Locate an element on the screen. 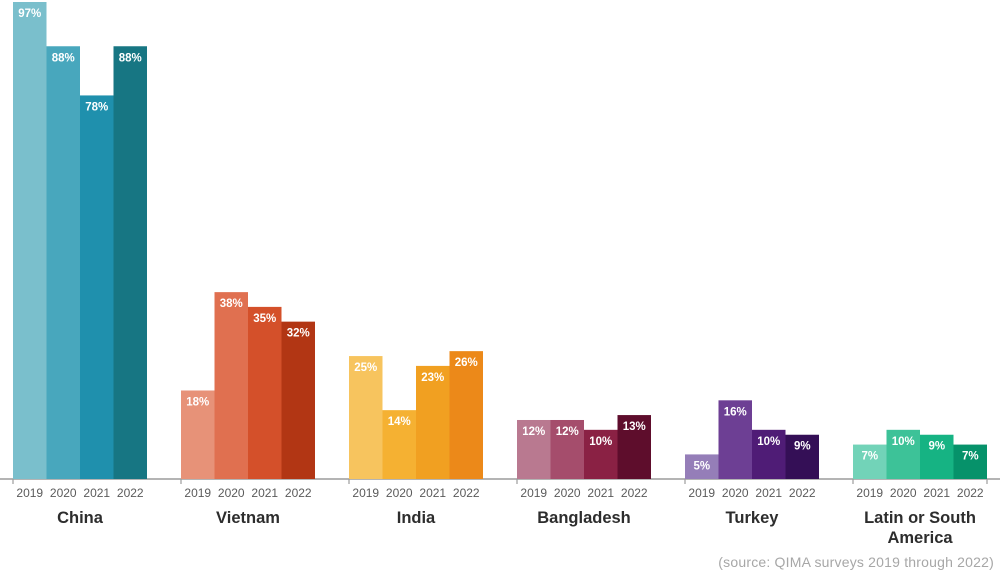 The height and width of the screenshot is (573, 1000). bar-china-2019 is located at coordinates (30, 240).